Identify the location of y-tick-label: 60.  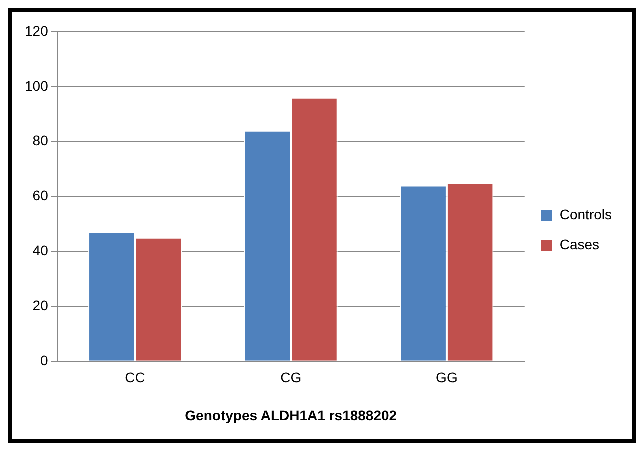
(40, 196).